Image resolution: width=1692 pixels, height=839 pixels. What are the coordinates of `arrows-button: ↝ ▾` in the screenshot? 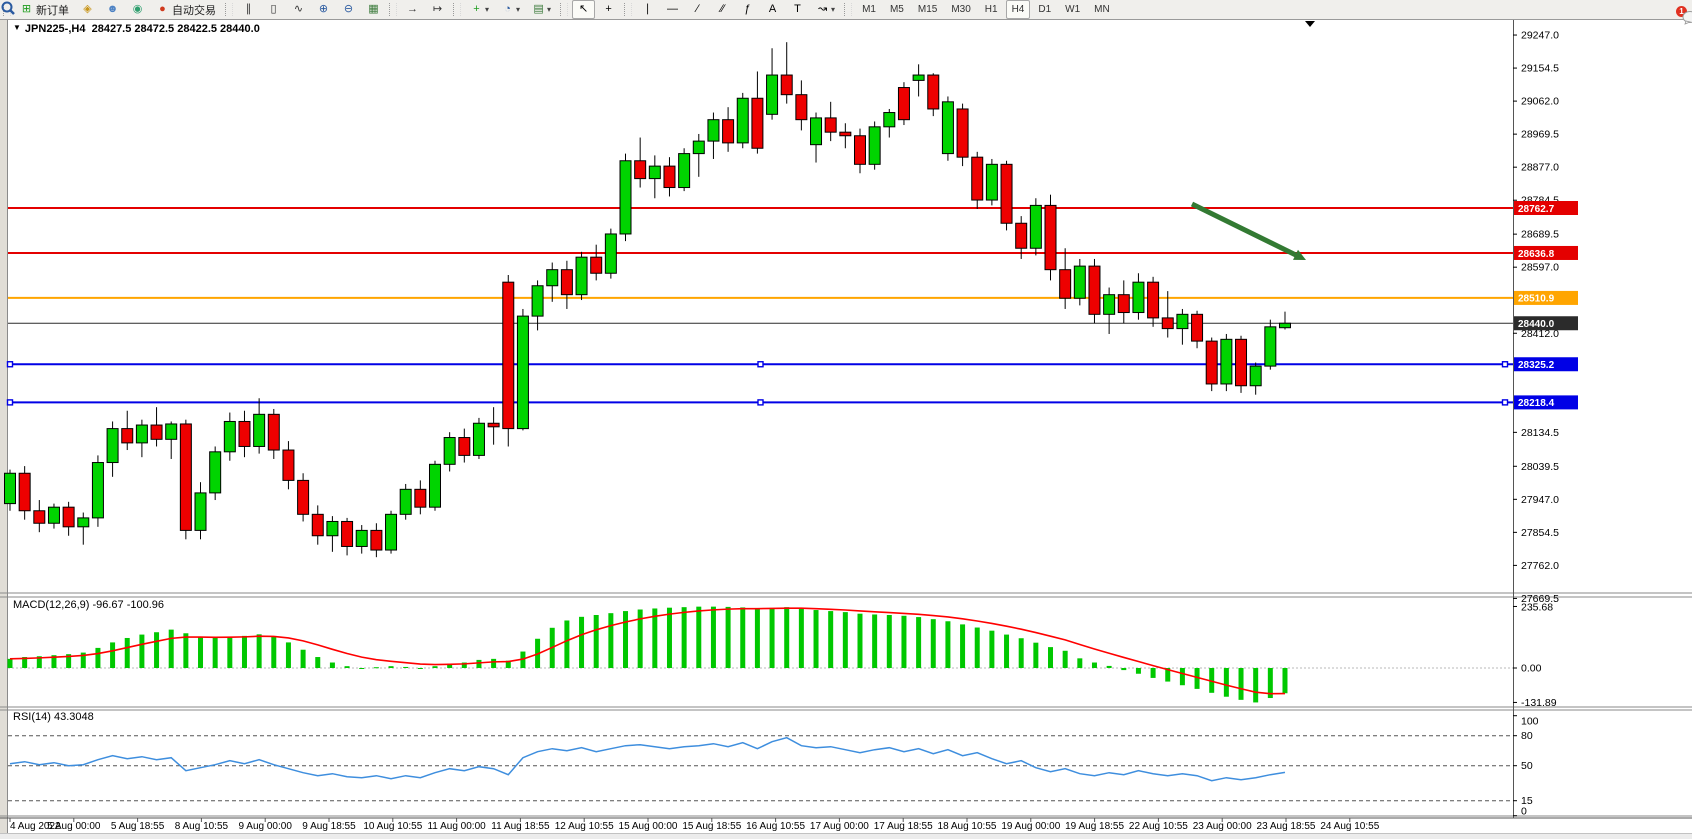 It's located at (825, 9).